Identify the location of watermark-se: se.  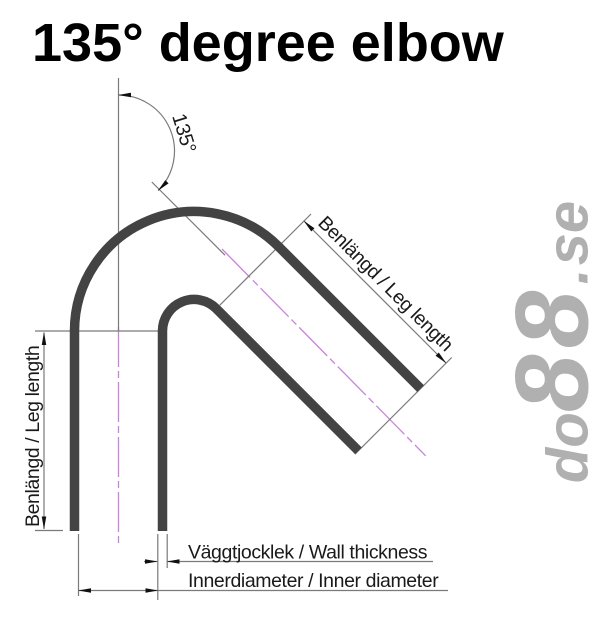
(567, 233).